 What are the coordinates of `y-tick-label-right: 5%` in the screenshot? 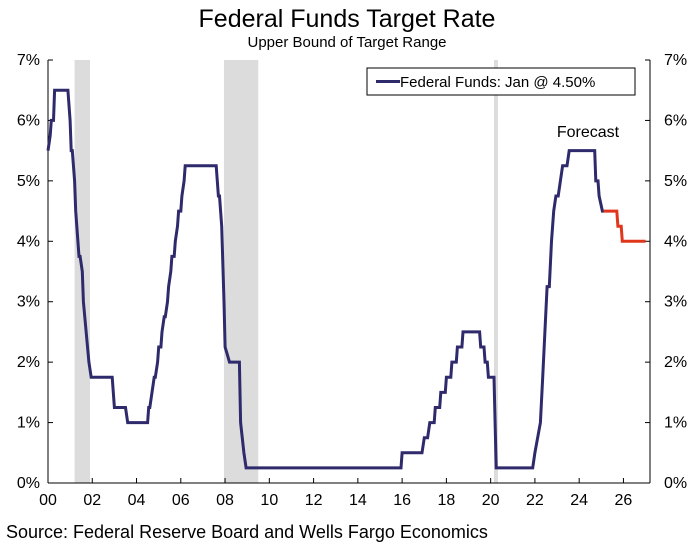 It's located at (675, 181).